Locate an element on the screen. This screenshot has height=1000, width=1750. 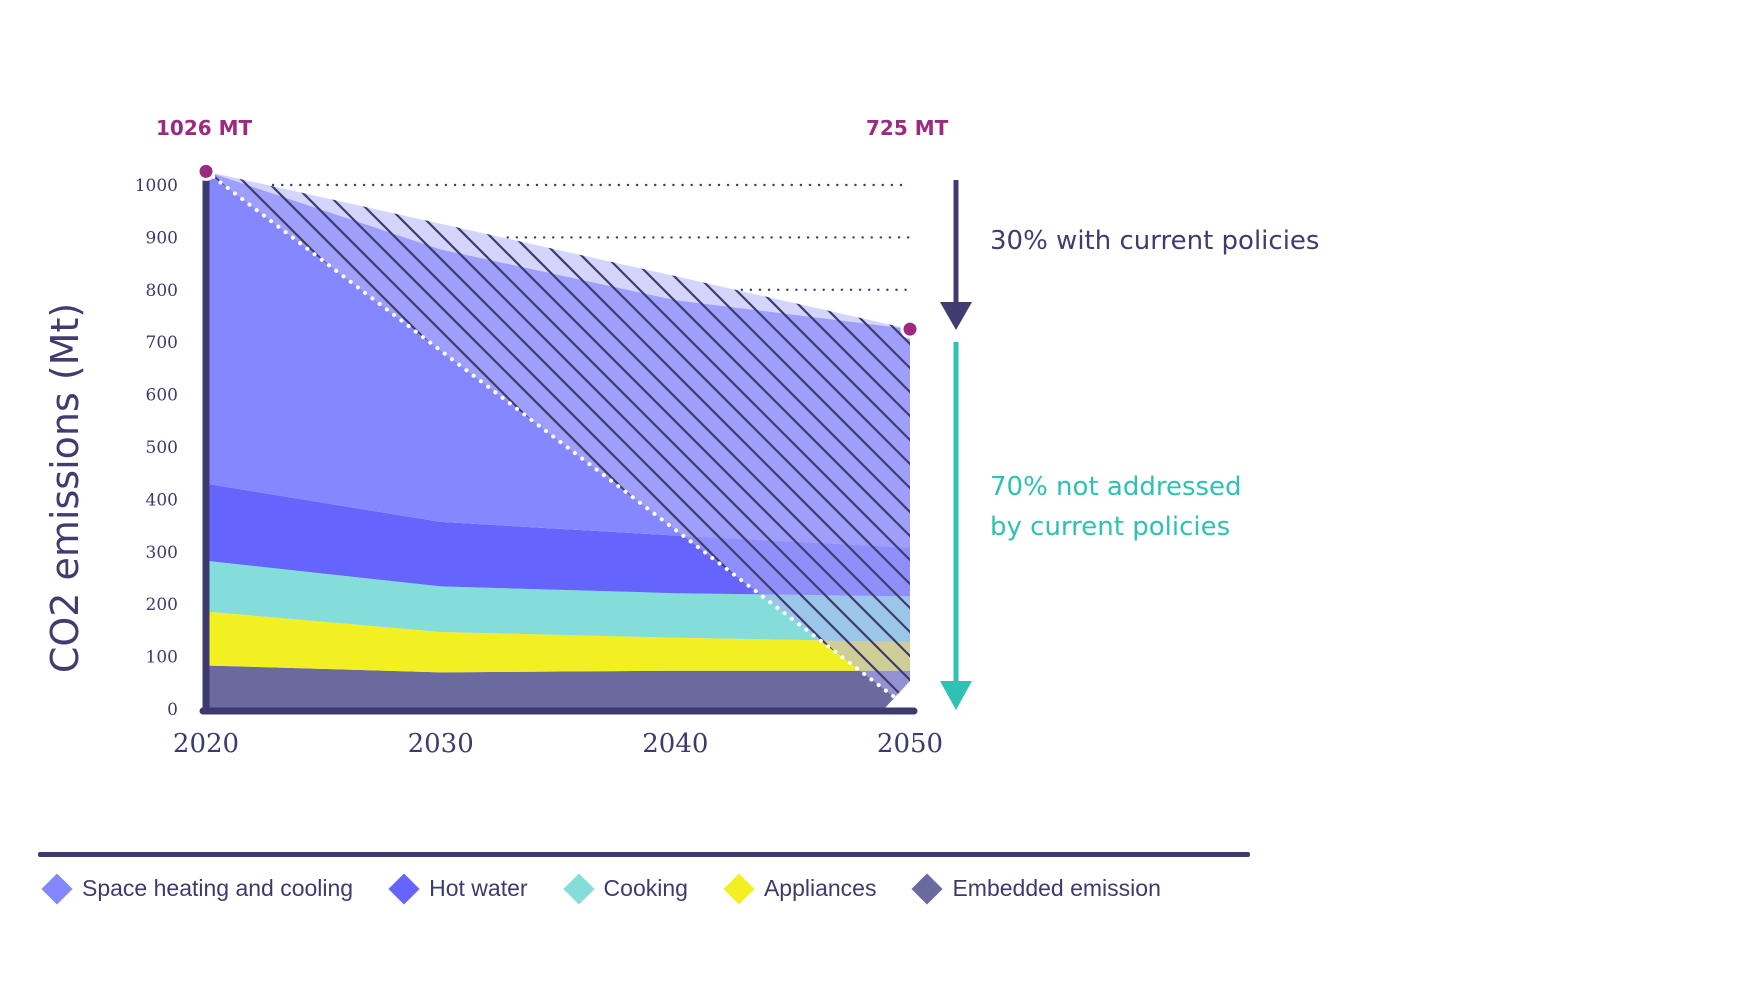
area-appliances is located at coordinates (558, 642).